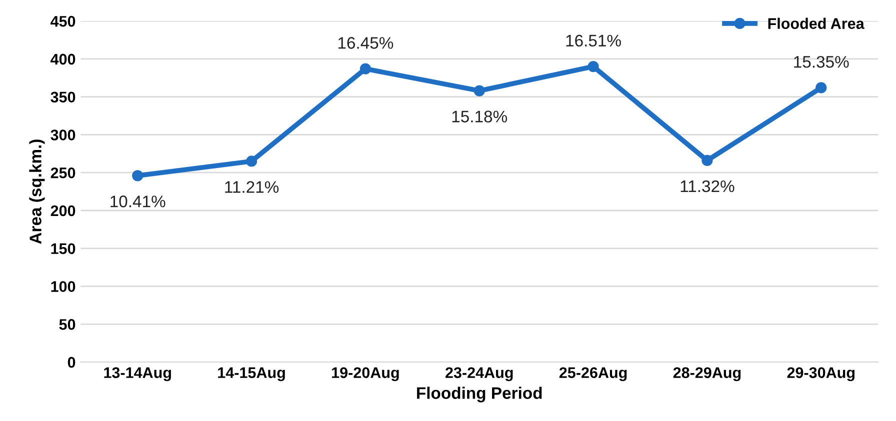 This screenshot has height=421, width=896. What do you see at coordinates (138, 202) in the screenshot?
I see `annotation: 10.41%` at bounding box center [138, 202].